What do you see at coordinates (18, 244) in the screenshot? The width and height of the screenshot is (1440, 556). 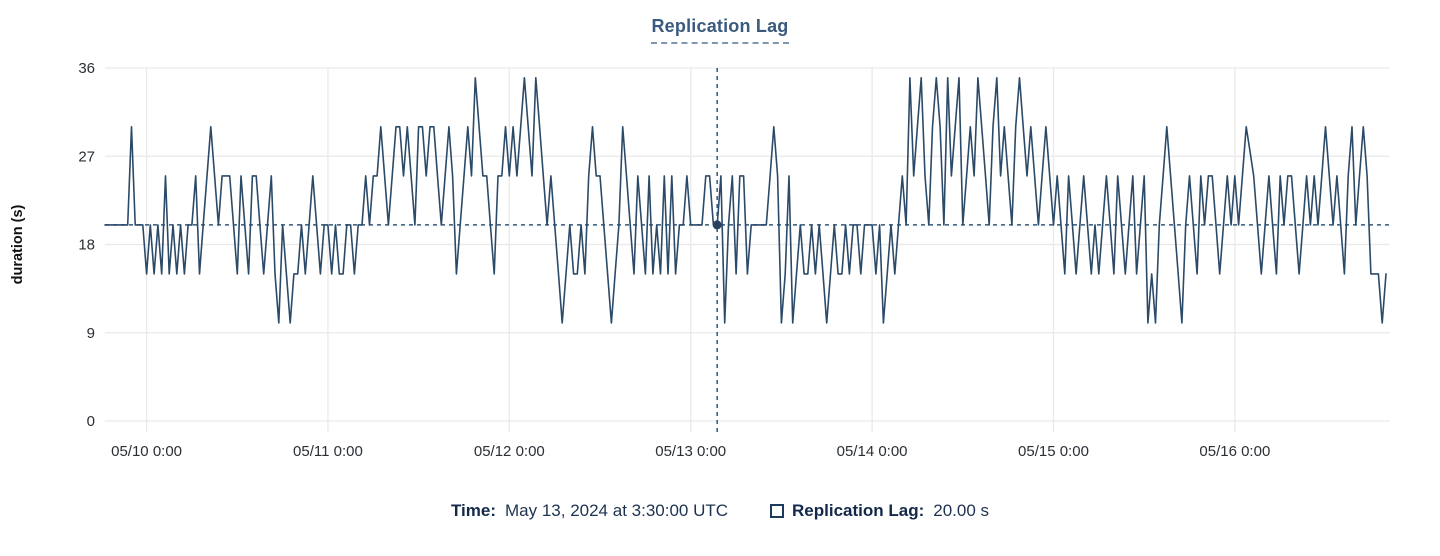 I see `y-axis-title: duration (s)` at bounding box center [18, 244].